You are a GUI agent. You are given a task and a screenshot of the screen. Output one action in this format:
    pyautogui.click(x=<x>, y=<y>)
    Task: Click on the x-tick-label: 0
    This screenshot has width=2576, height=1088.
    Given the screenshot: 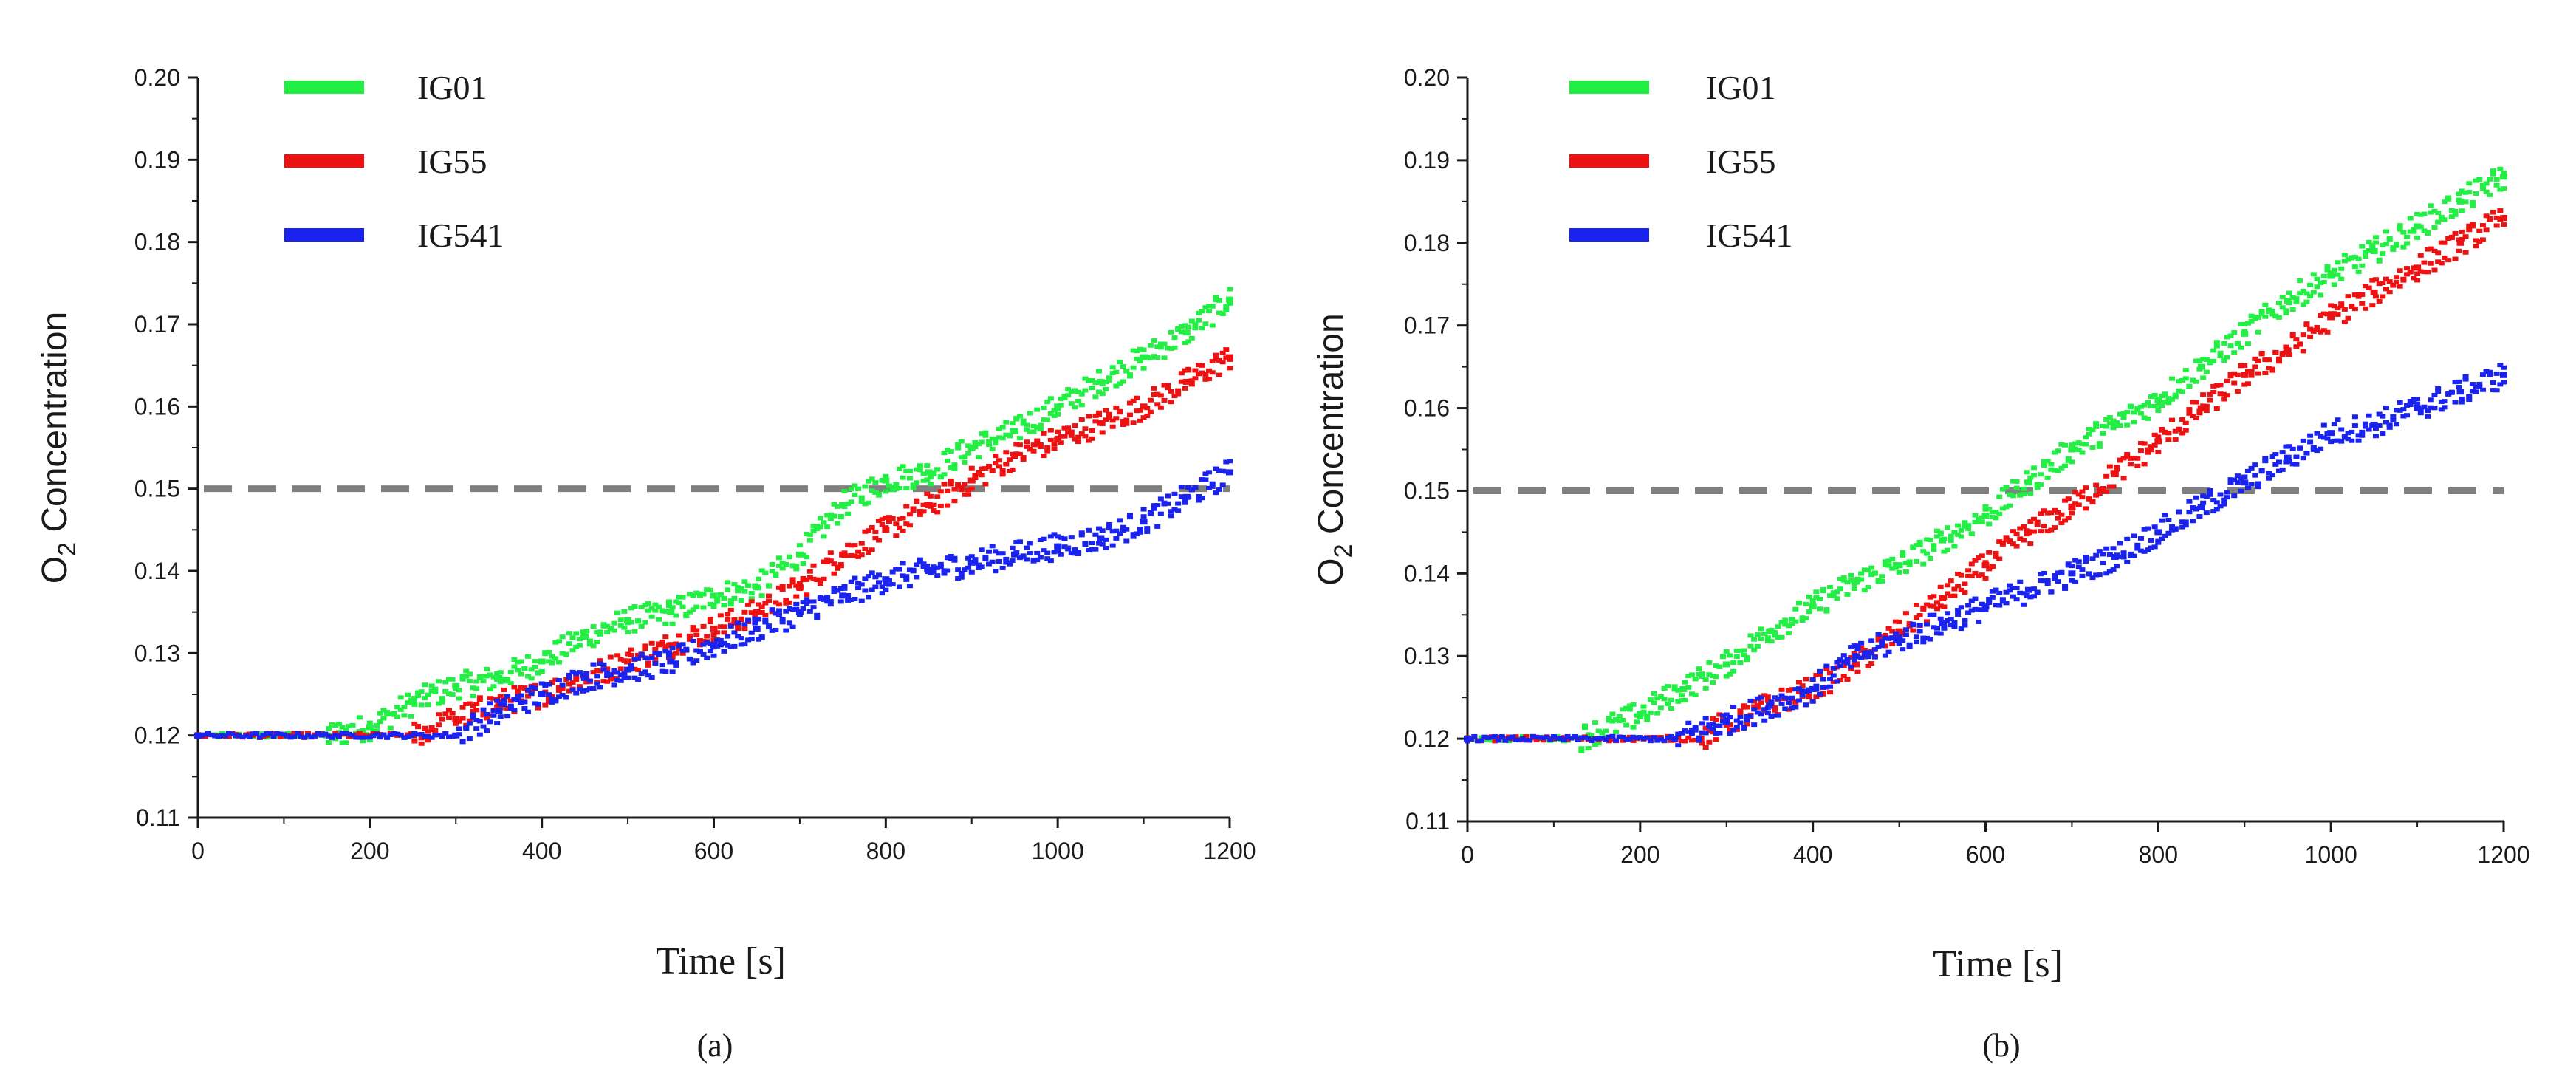 What is the action you would take?
    pyautogui.click(x=1467, y=854)
    